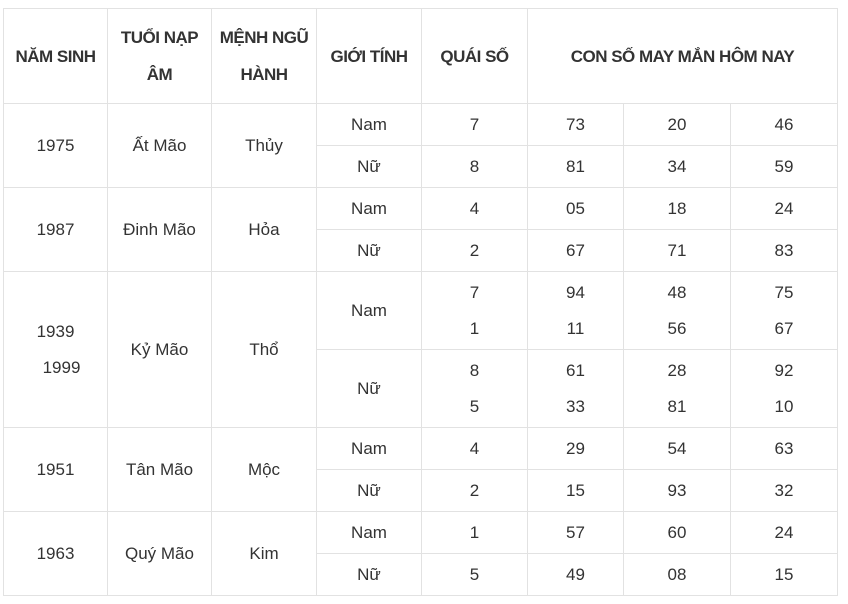 This screenshot has width=848, height=604. I want to click on lucky-number-cell: 57, so click(575, 532).